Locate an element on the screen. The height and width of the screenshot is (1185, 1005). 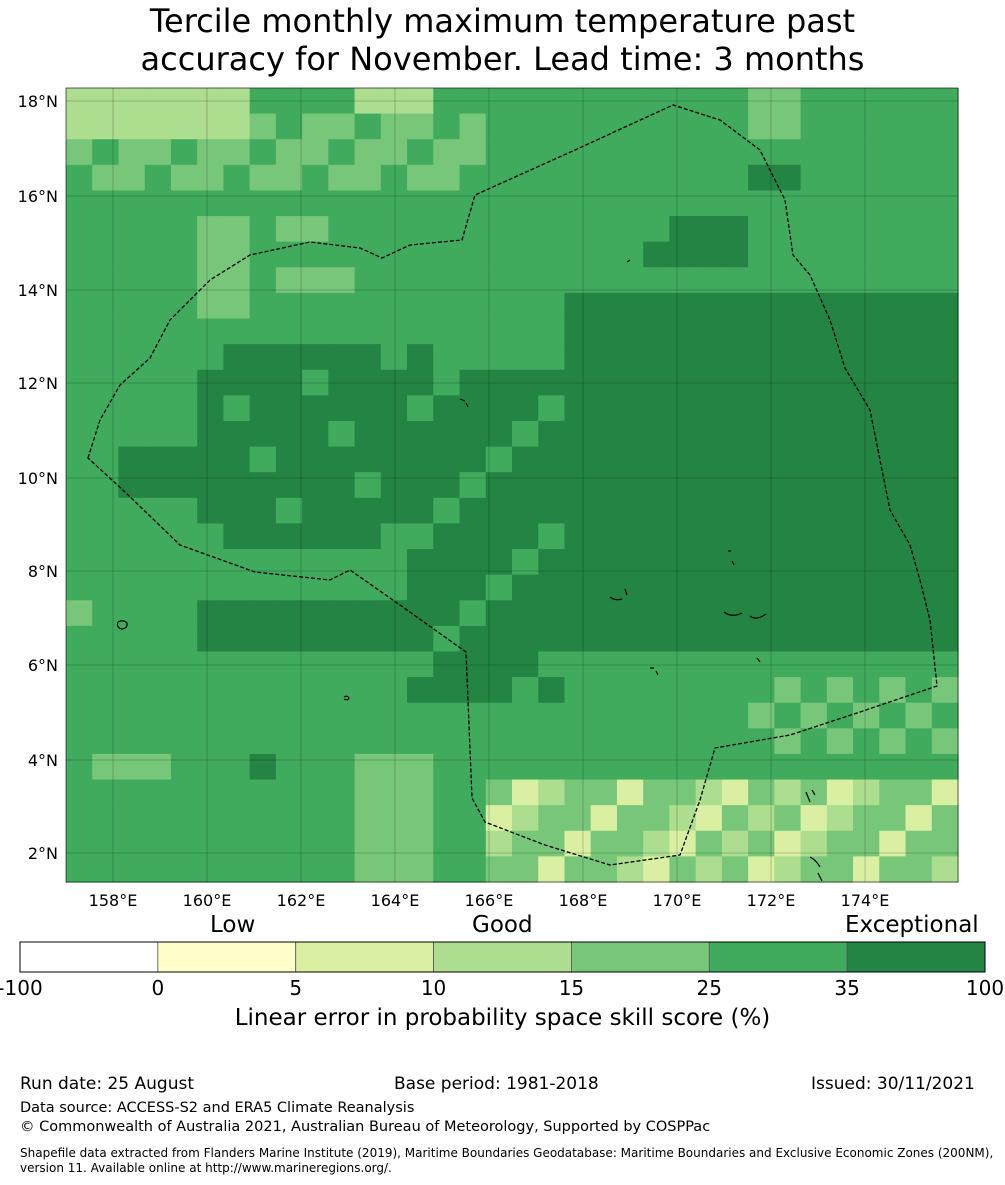
colorbar-tick-label: 25 is located at coordinates (709, 988).